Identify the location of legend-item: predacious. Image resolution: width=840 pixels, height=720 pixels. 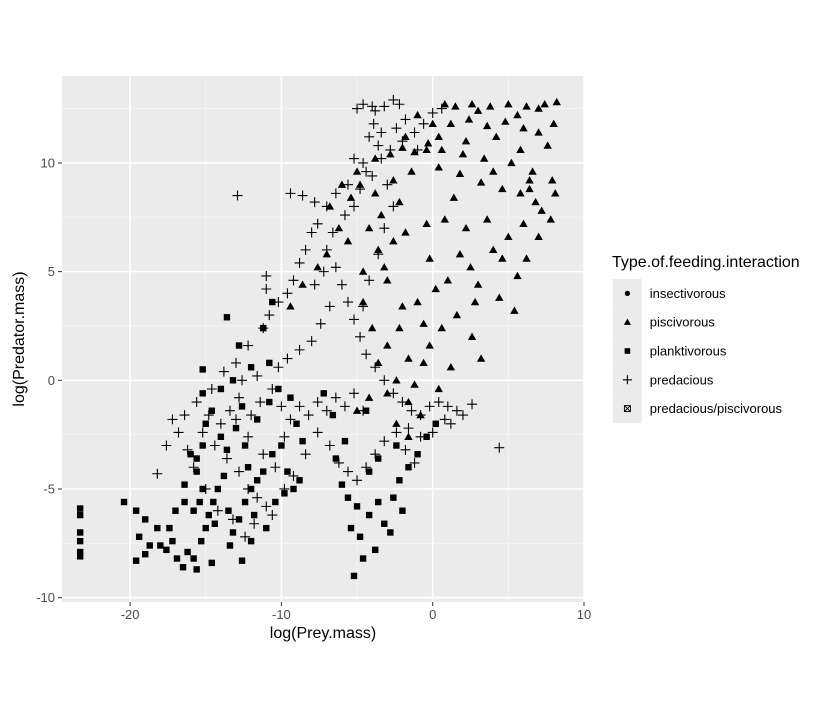
(663, 380).